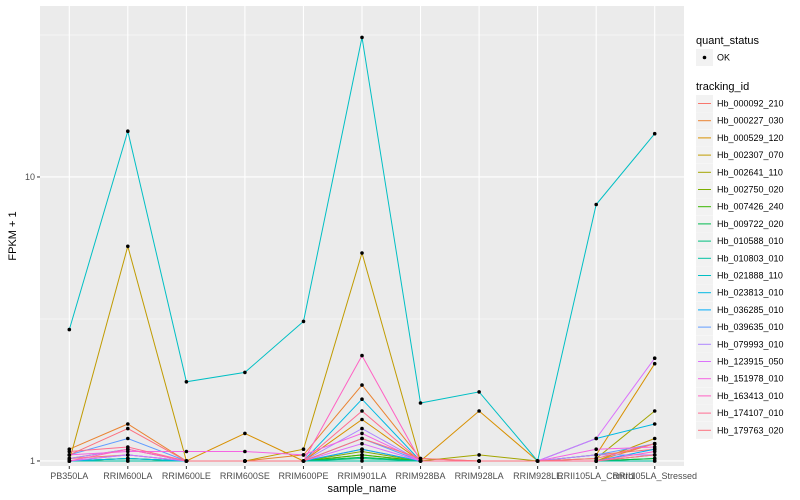 The image size is (800, 500). Describe the element at coordinates (596, 476) in the screenshot. I see `x-tick-label: RRII105LA_Control` at that location.